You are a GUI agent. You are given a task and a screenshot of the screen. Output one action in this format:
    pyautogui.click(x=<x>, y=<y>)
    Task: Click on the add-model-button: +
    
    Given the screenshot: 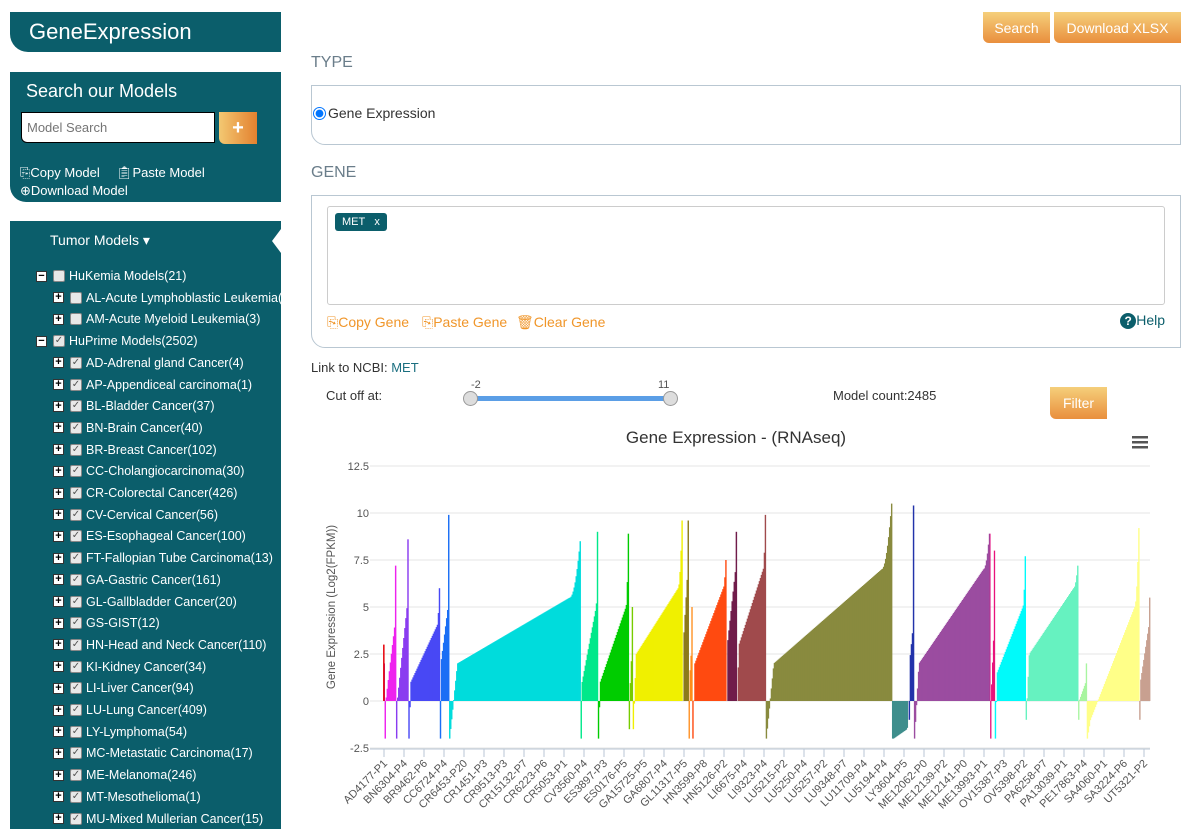 What is the action you would take?
    pyautogui.click(x=238, y=128)
    